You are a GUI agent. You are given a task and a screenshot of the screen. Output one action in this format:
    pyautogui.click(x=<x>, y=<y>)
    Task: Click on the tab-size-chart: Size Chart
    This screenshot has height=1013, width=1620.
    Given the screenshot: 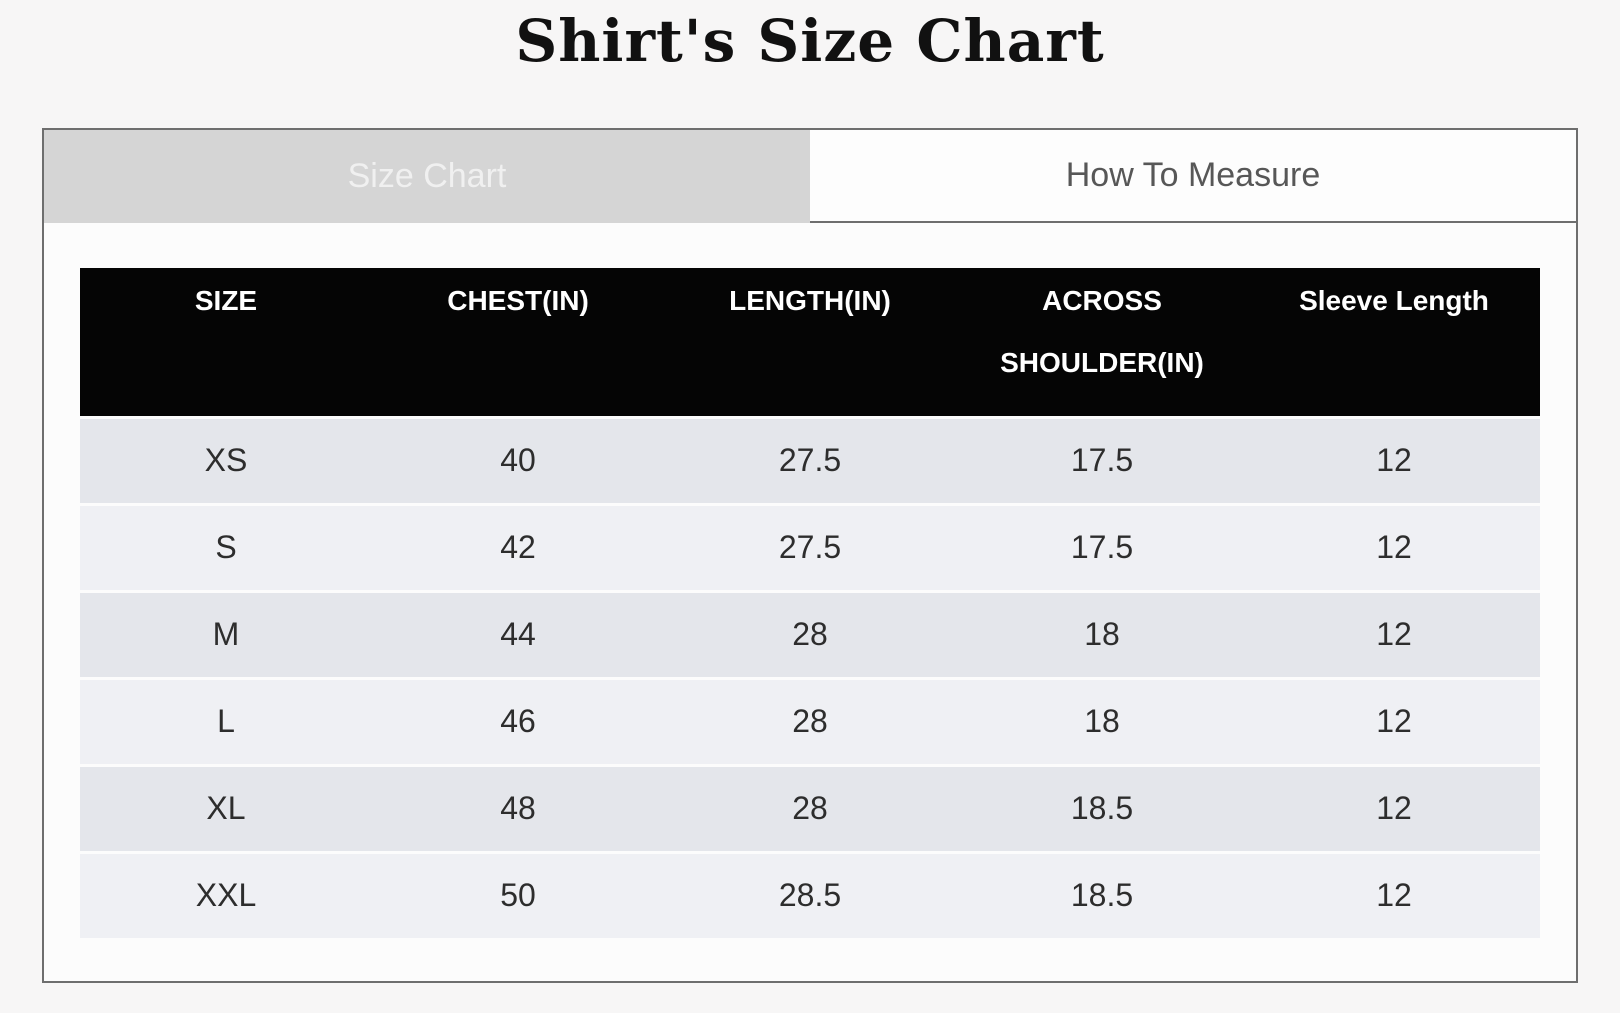 What is the action you would take?
    pyautogui.click(x=427, y=176)
    